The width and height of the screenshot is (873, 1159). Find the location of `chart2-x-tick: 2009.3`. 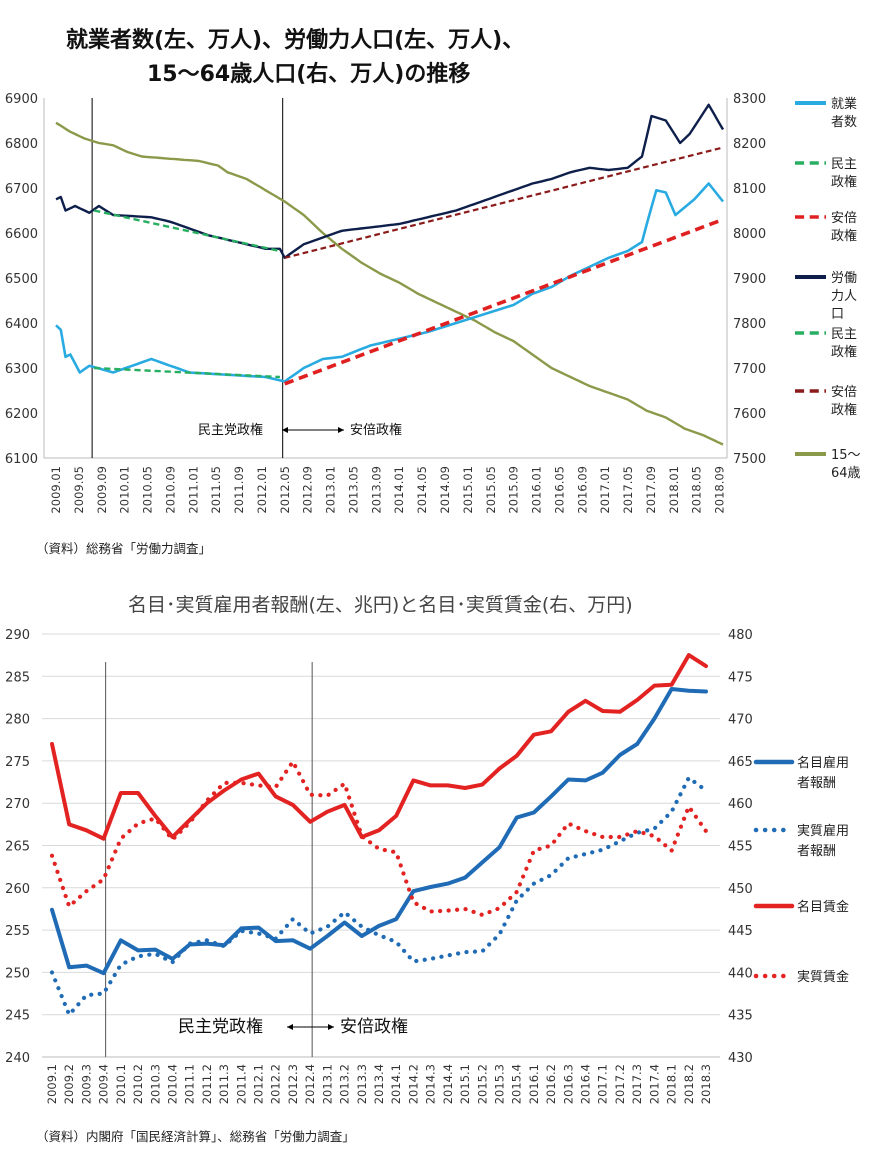

chart2-x-tick: 2009.3 is located at coordinates (86, 1084).